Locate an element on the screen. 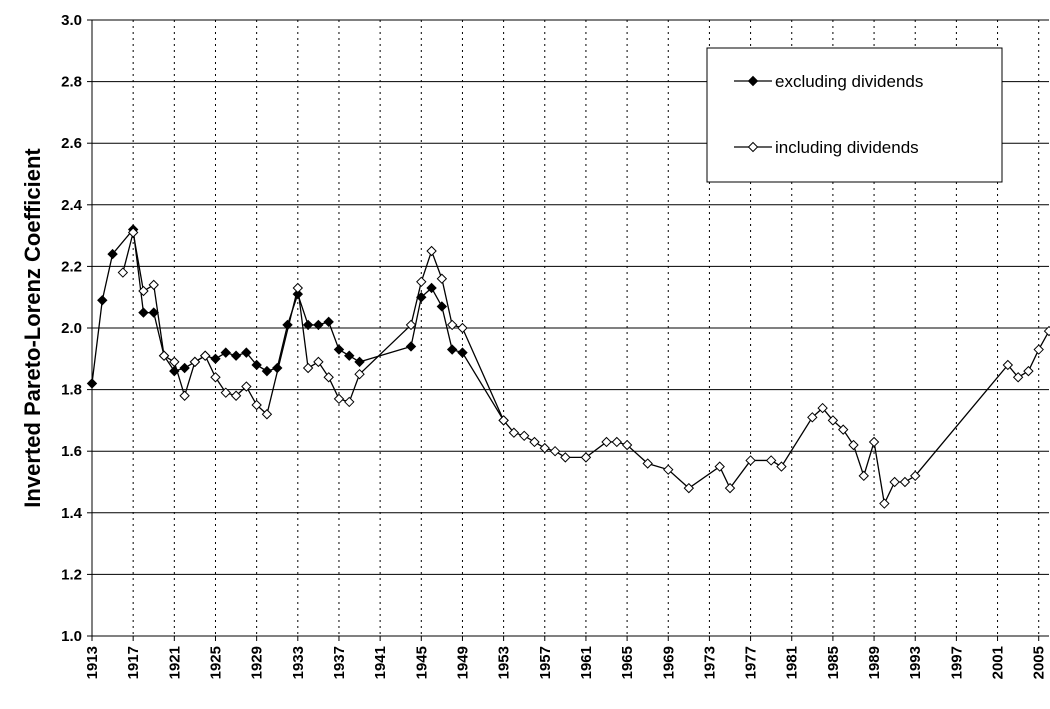 The width and height of the screenshot is (1050, 709). x-tick-label: 1945 is located at coordinates (421, 662).